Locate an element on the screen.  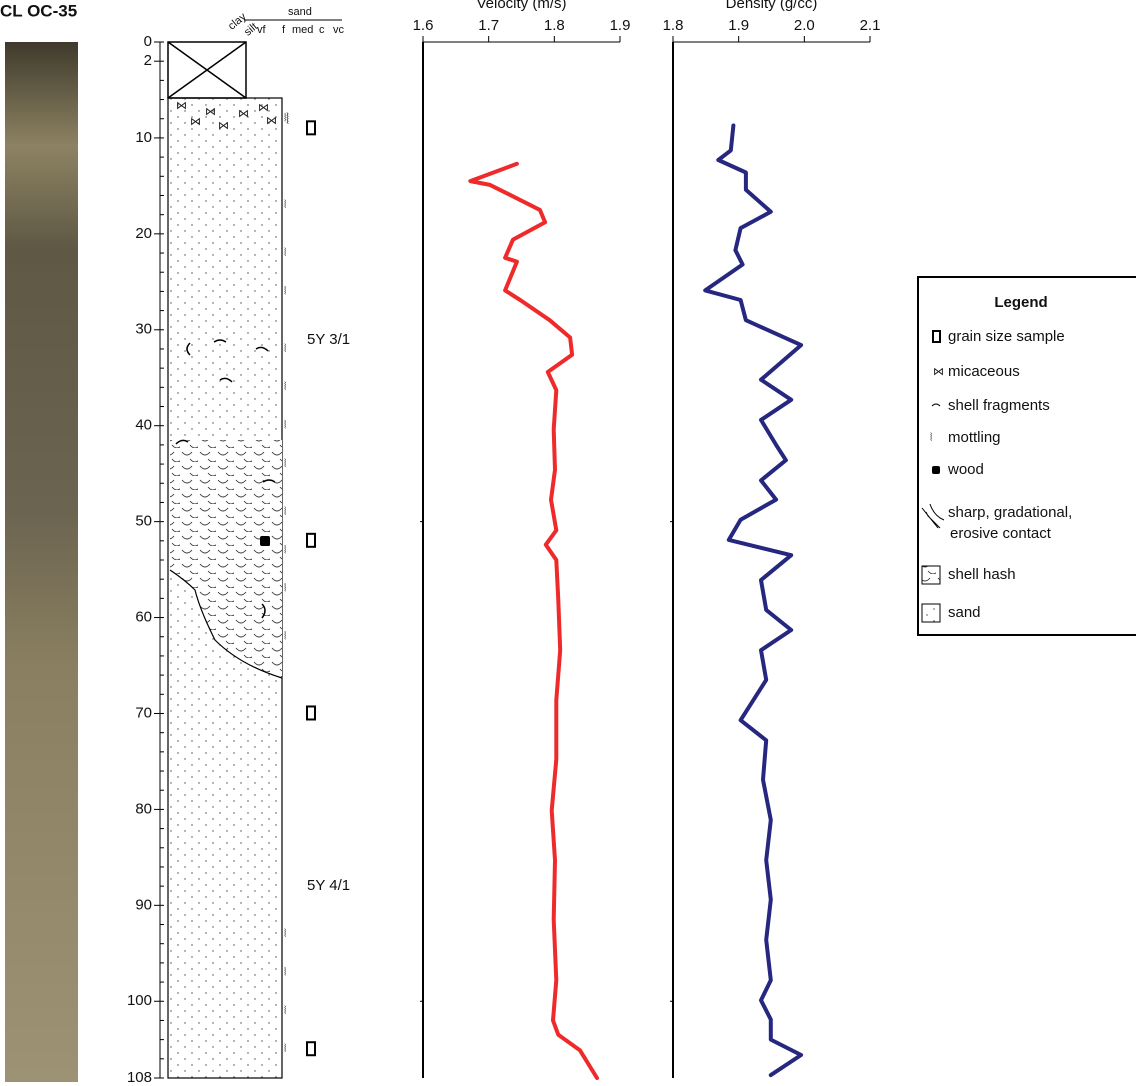
legend-item: grain size sample is located at coordinates (1006, 336).